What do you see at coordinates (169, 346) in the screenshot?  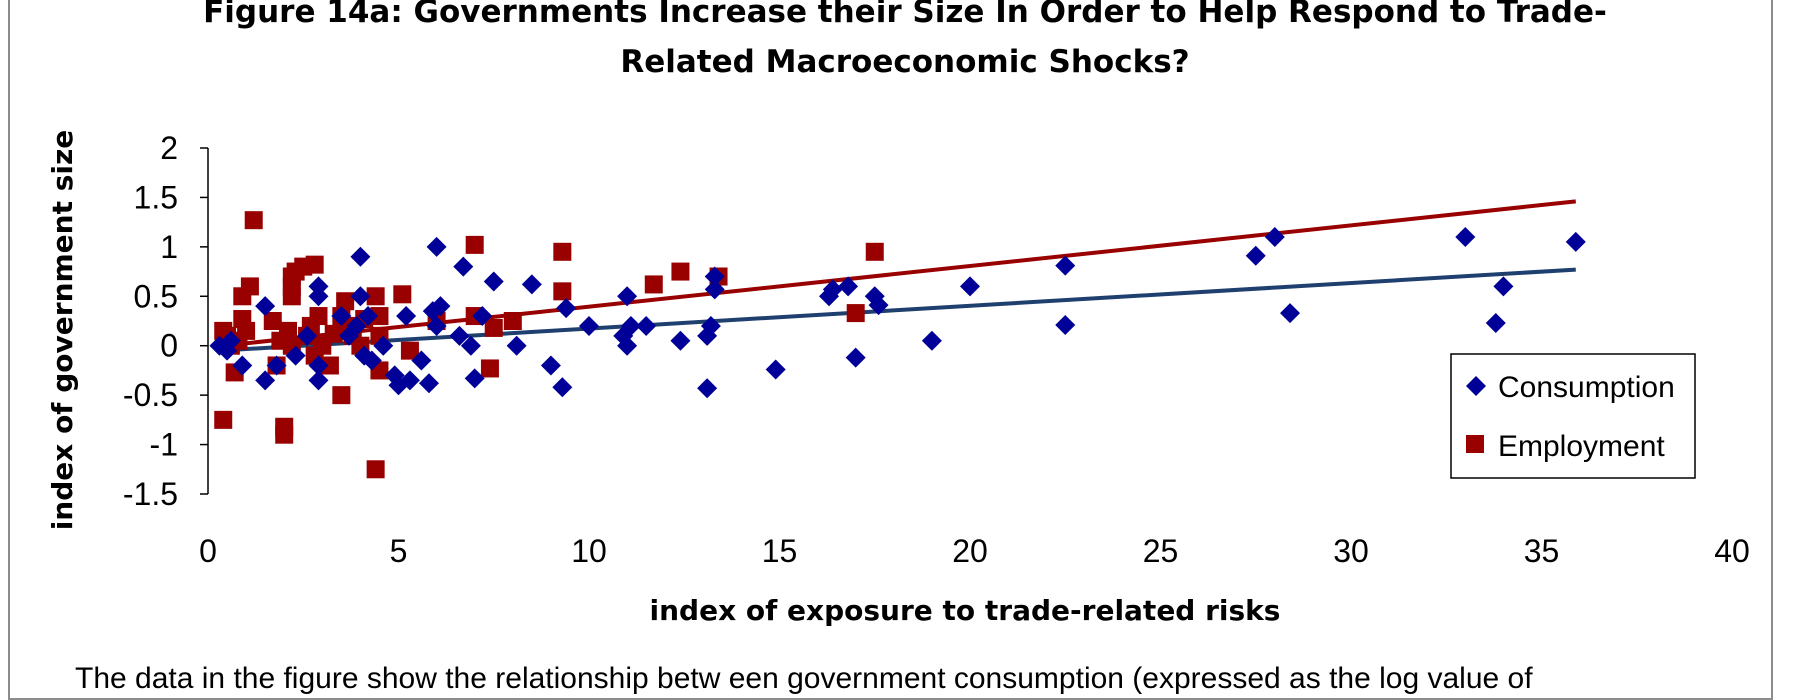 I see `y-tick-label: 0` at bounding box center [169, 346].